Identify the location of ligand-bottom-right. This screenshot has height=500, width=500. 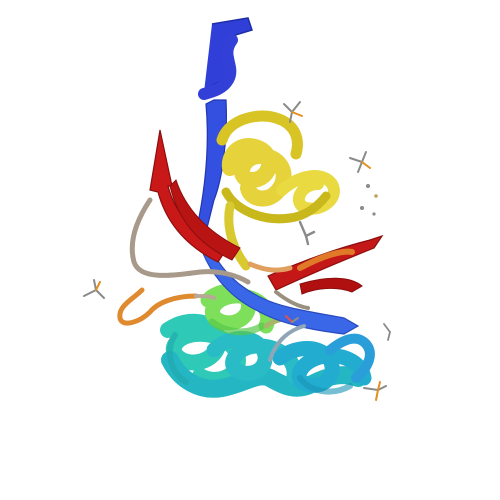
(375, 391).